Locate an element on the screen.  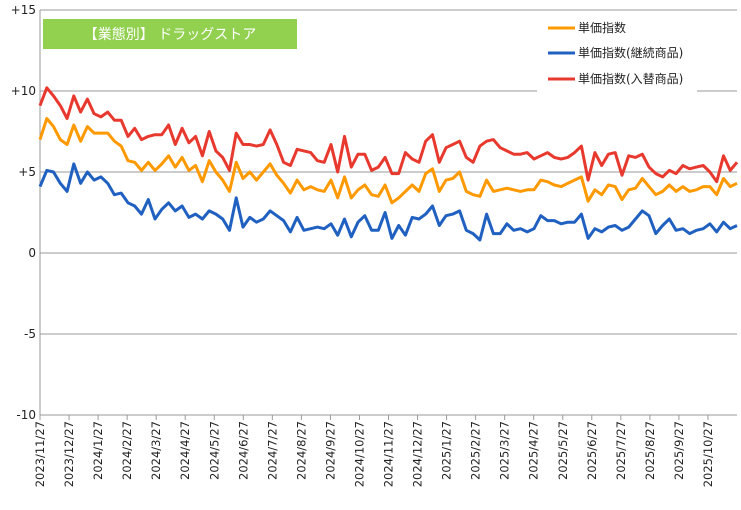
y-tick-label: +10 is located at coordinates (23, 91).